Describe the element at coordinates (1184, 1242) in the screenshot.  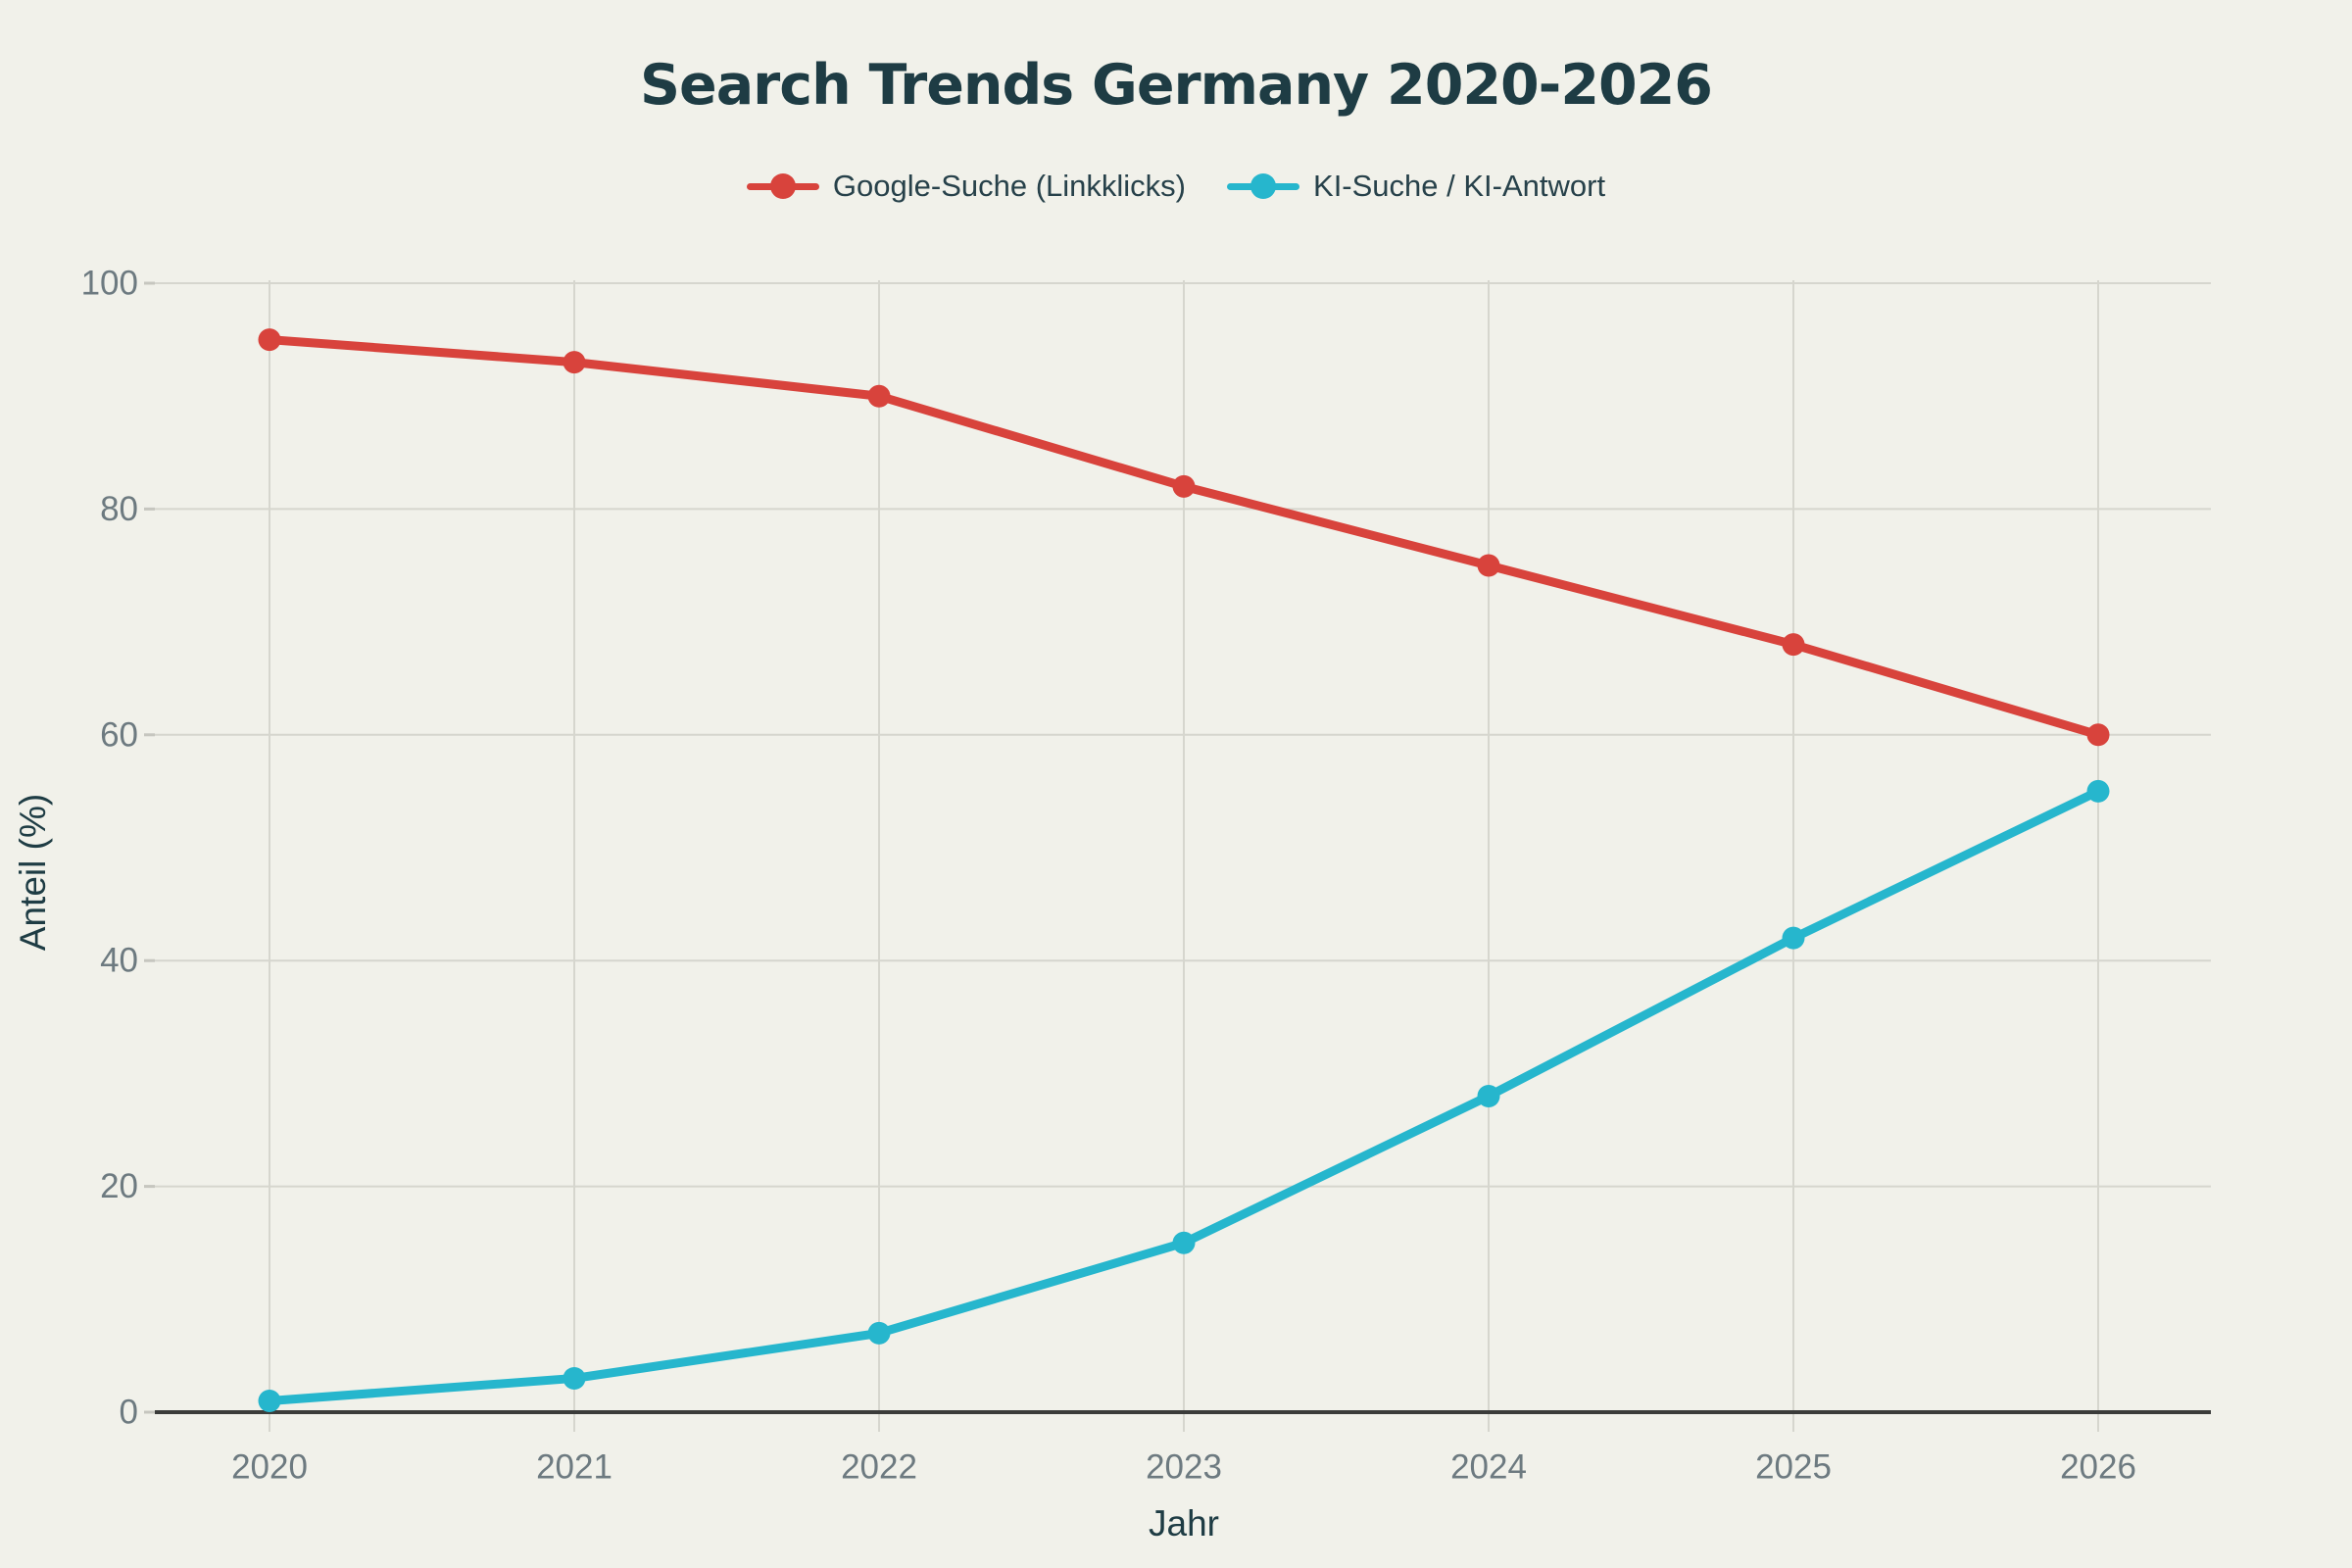
I see `data-point-ki-suche-ki-antwort-2023` at that location.